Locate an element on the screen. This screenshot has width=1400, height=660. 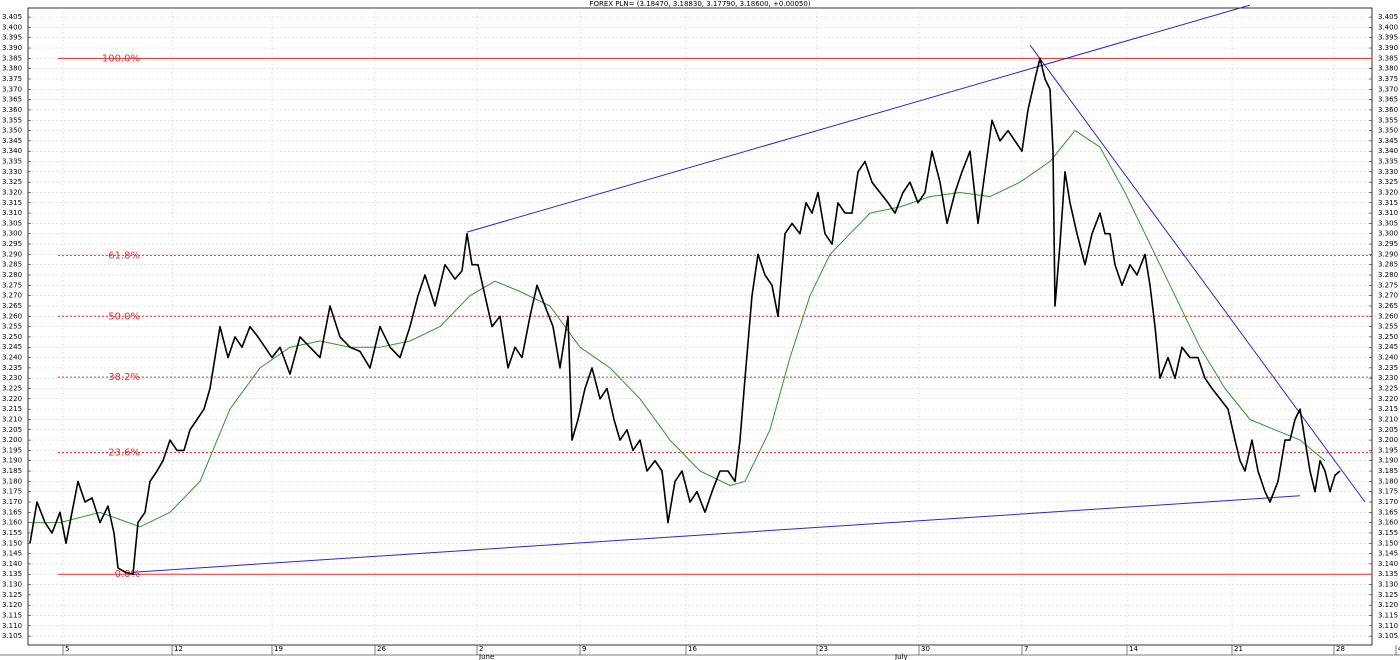
y2-tick-label: 3.330 is located at coordinates (1388, 172).